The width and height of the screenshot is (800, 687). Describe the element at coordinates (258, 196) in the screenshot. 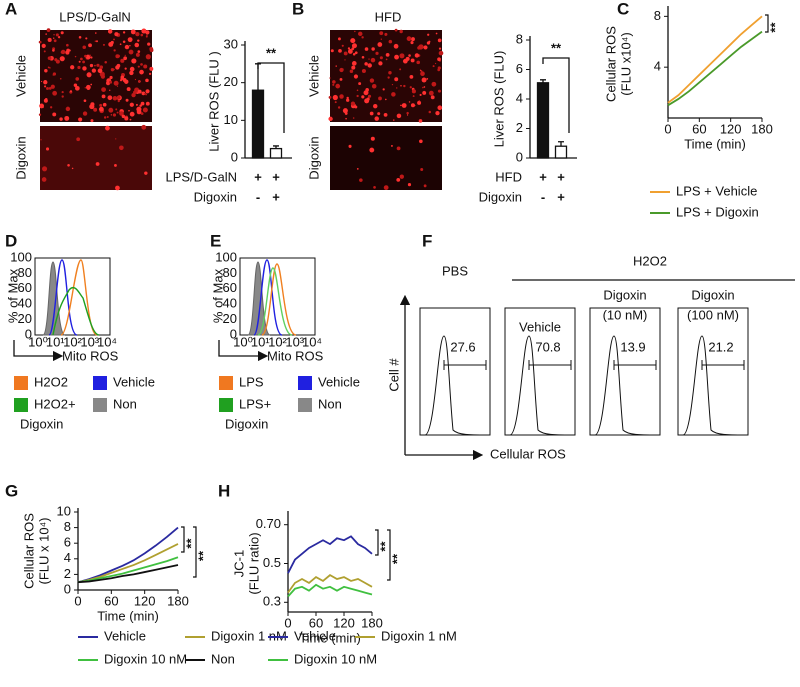

I see `condition-mark: -` at that location.